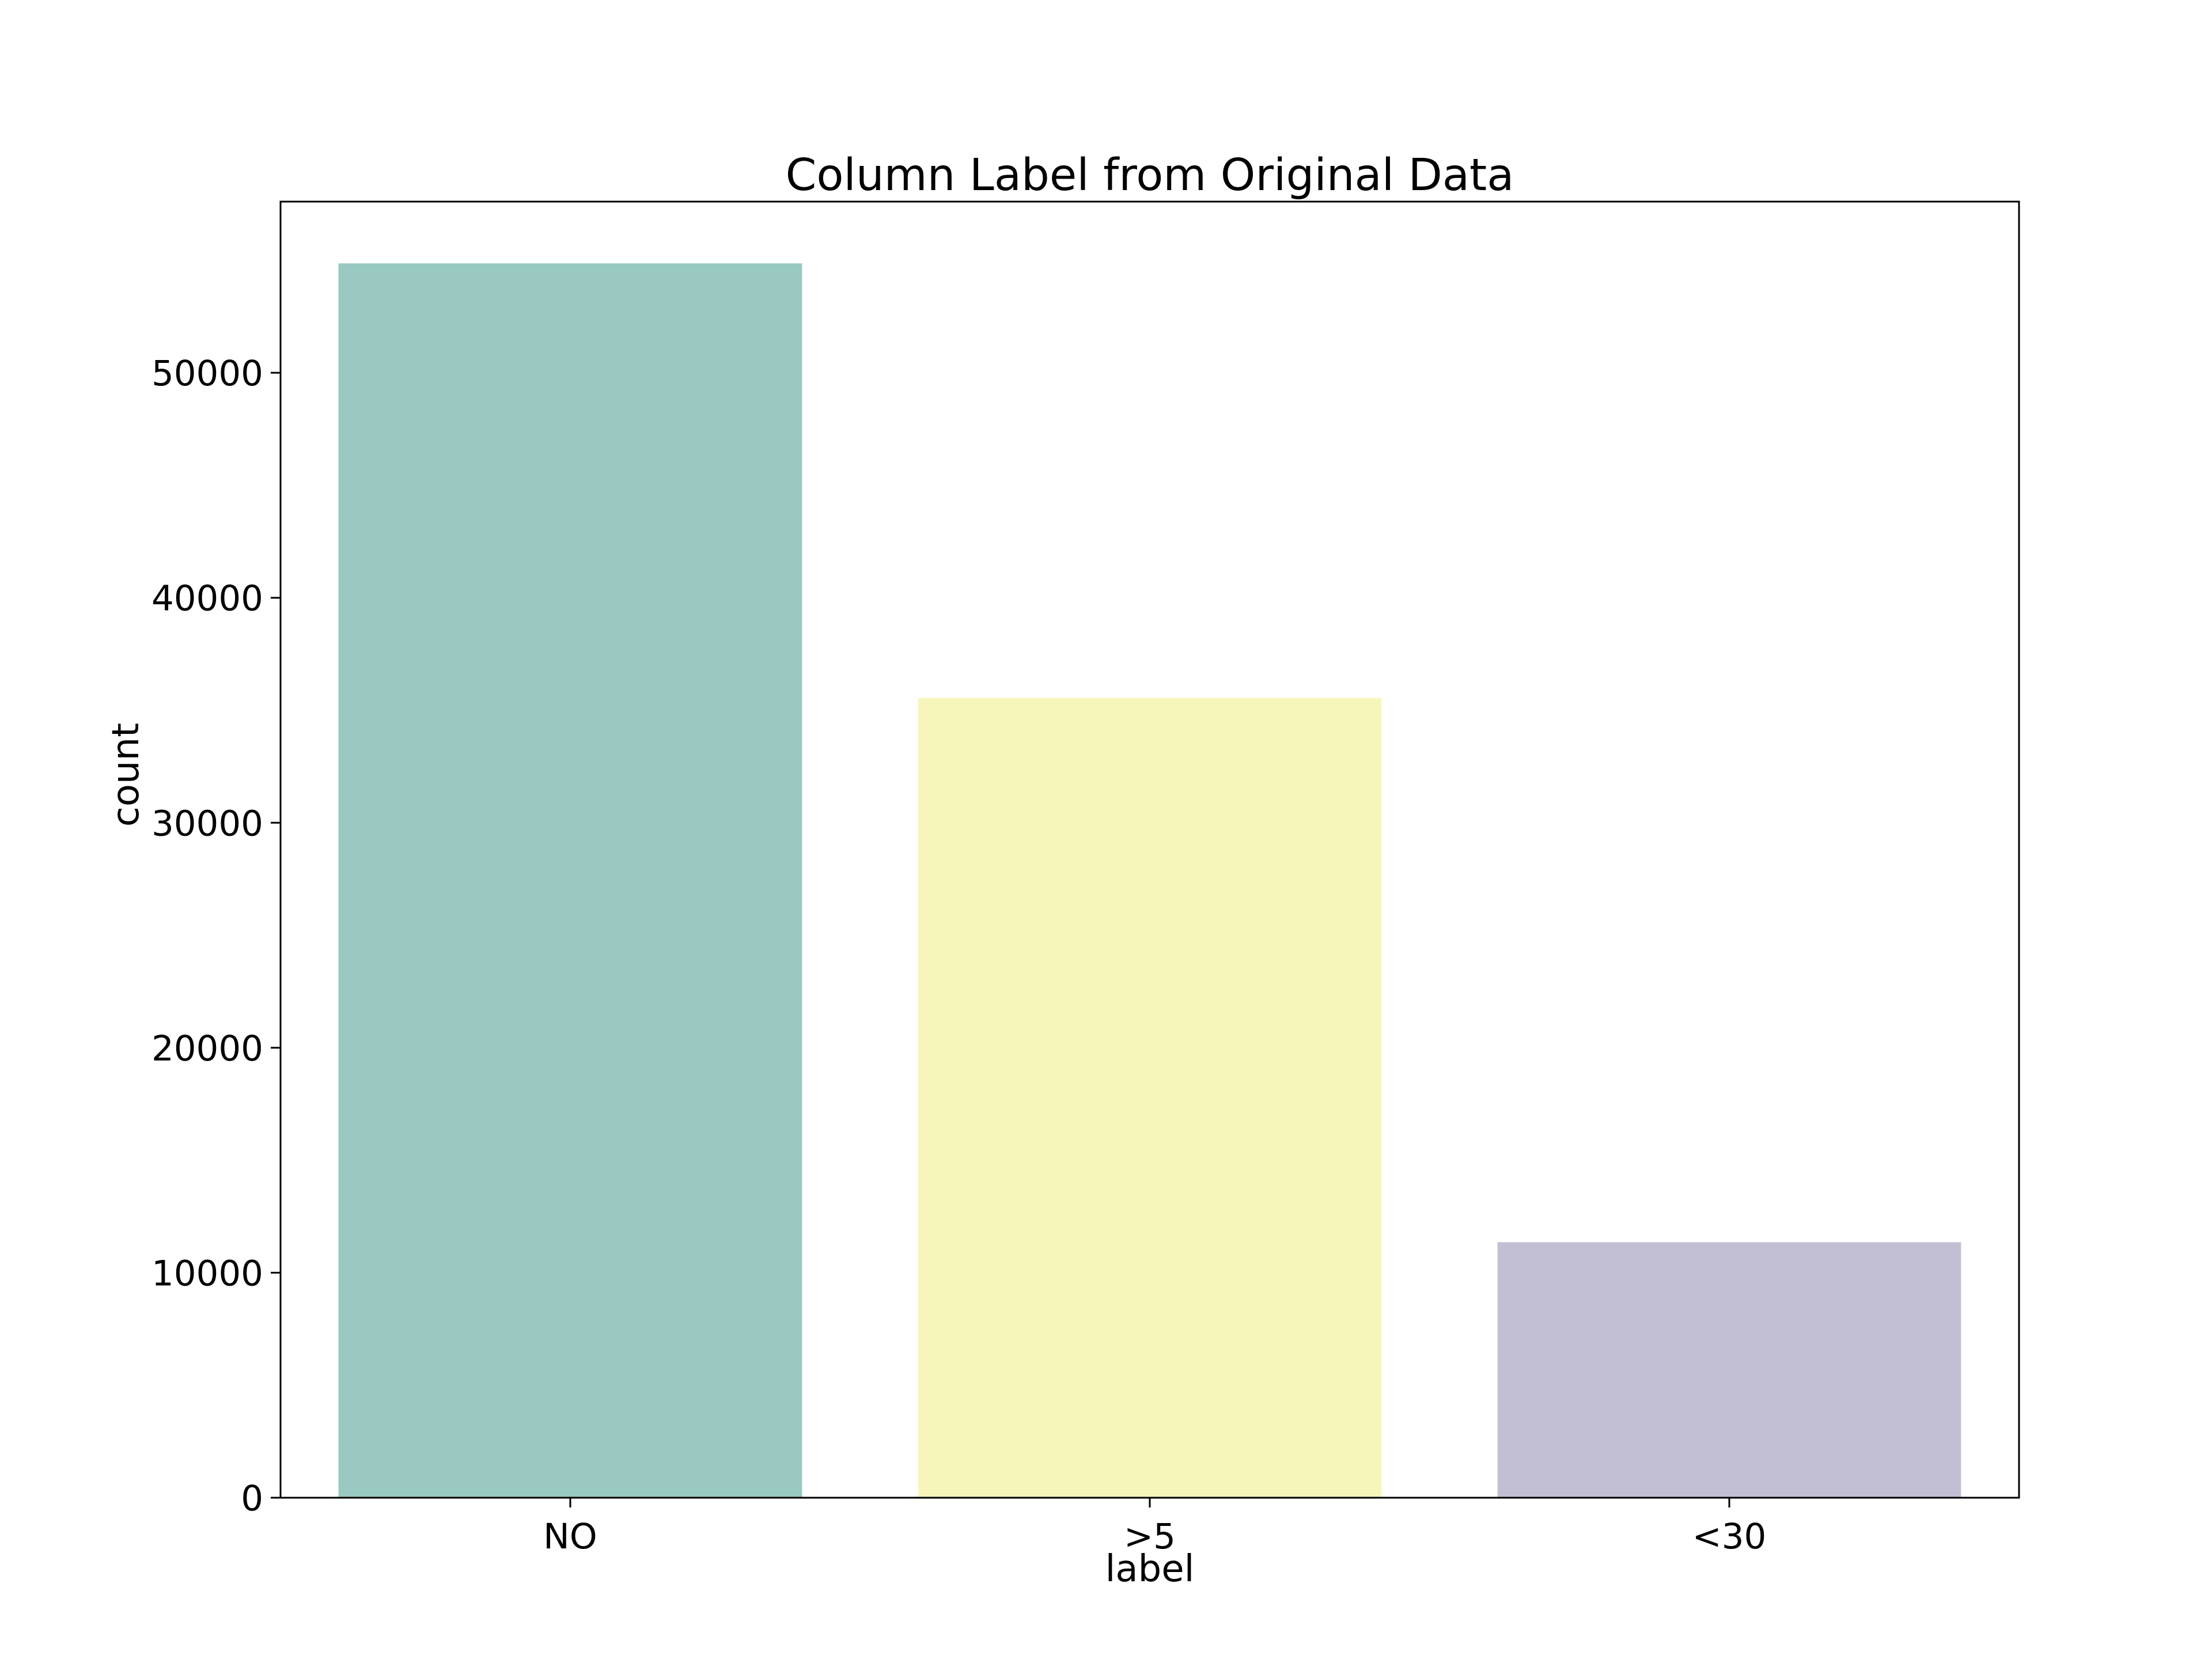 Image resolution: width=2212 pixels, height=1659 pixels. I want to click on y-tick-label: 20000, so click(207, 1048).